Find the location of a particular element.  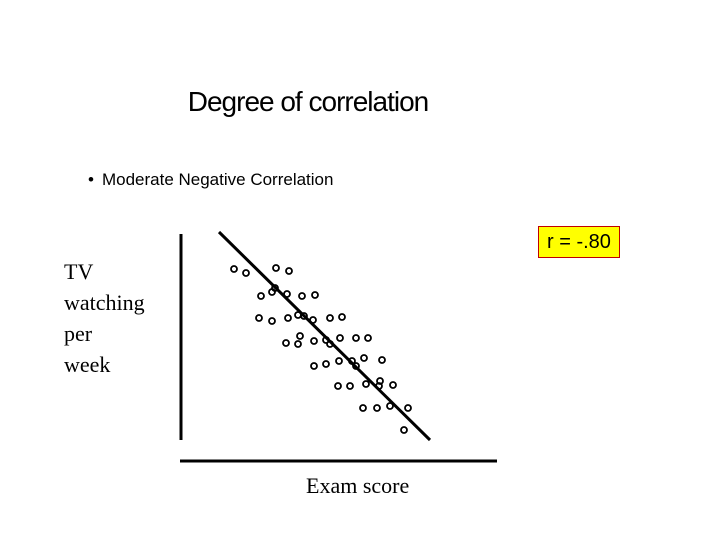

trend-line is located at coordinates (324, 336).